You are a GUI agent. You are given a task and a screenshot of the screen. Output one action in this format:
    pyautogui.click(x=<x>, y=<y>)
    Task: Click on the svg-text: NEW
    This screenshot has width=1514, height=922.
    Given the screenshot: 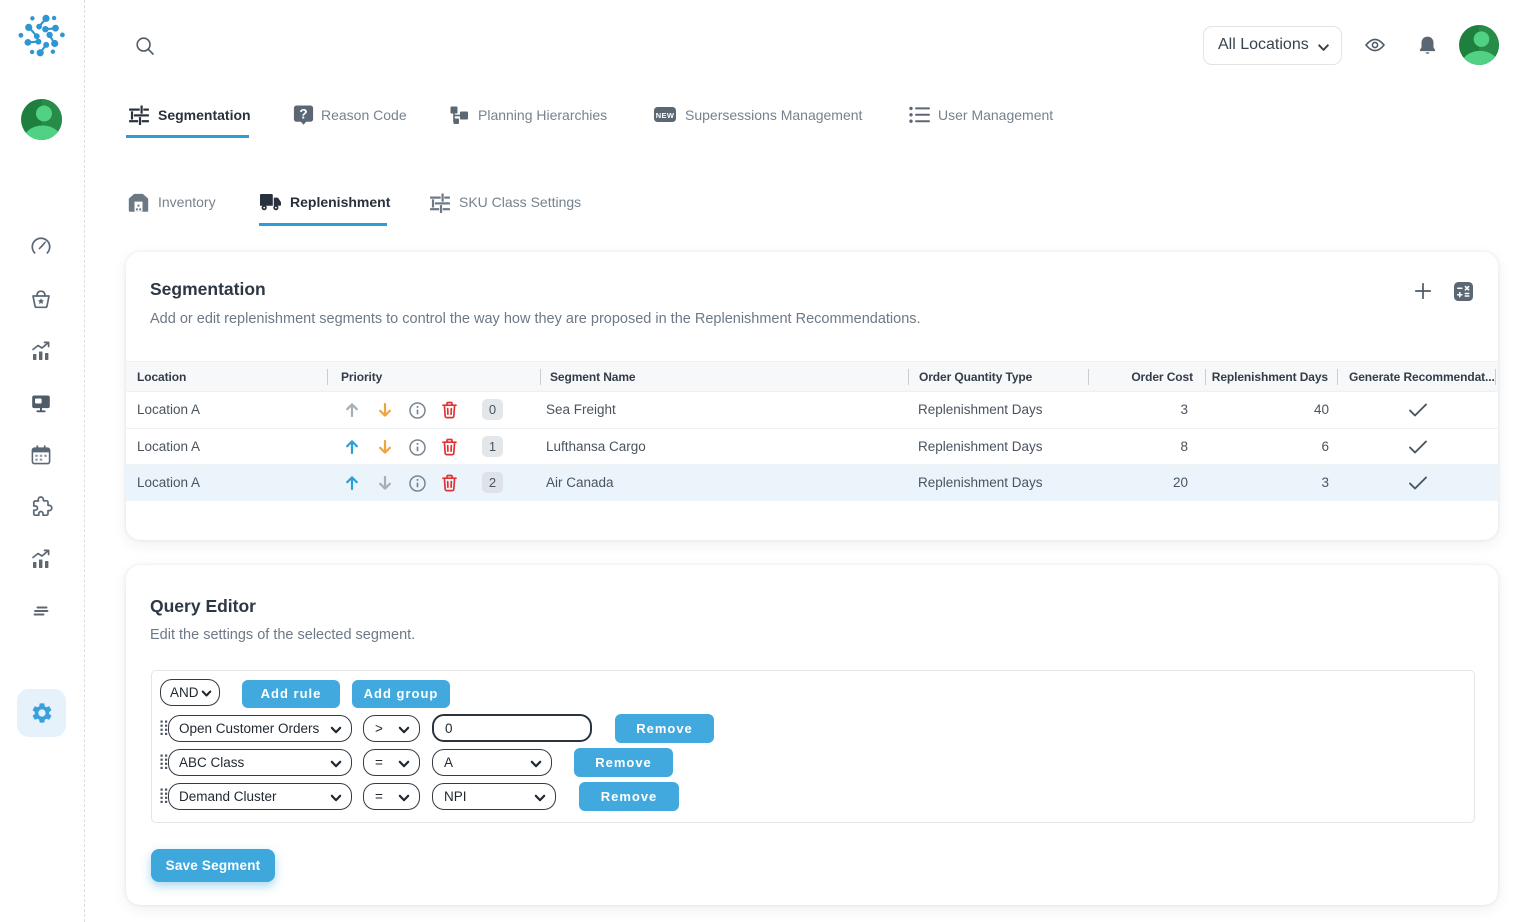 What is the action you would take?
    pyautogui.click(x=665, y=115)
    